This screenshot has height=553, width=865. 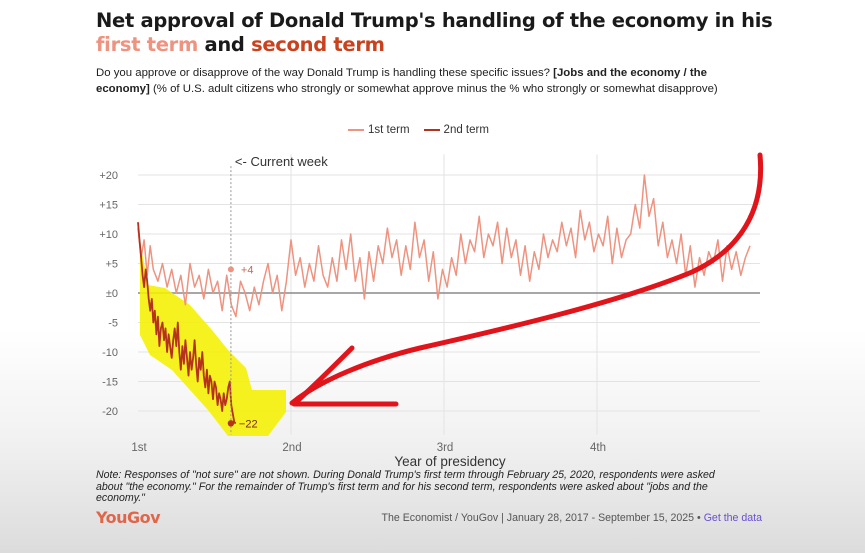 What do you see at coordinates (108, 206) in the screenshot?
I see `y-tick-label-1: +15` at bounding box center [108, 206].